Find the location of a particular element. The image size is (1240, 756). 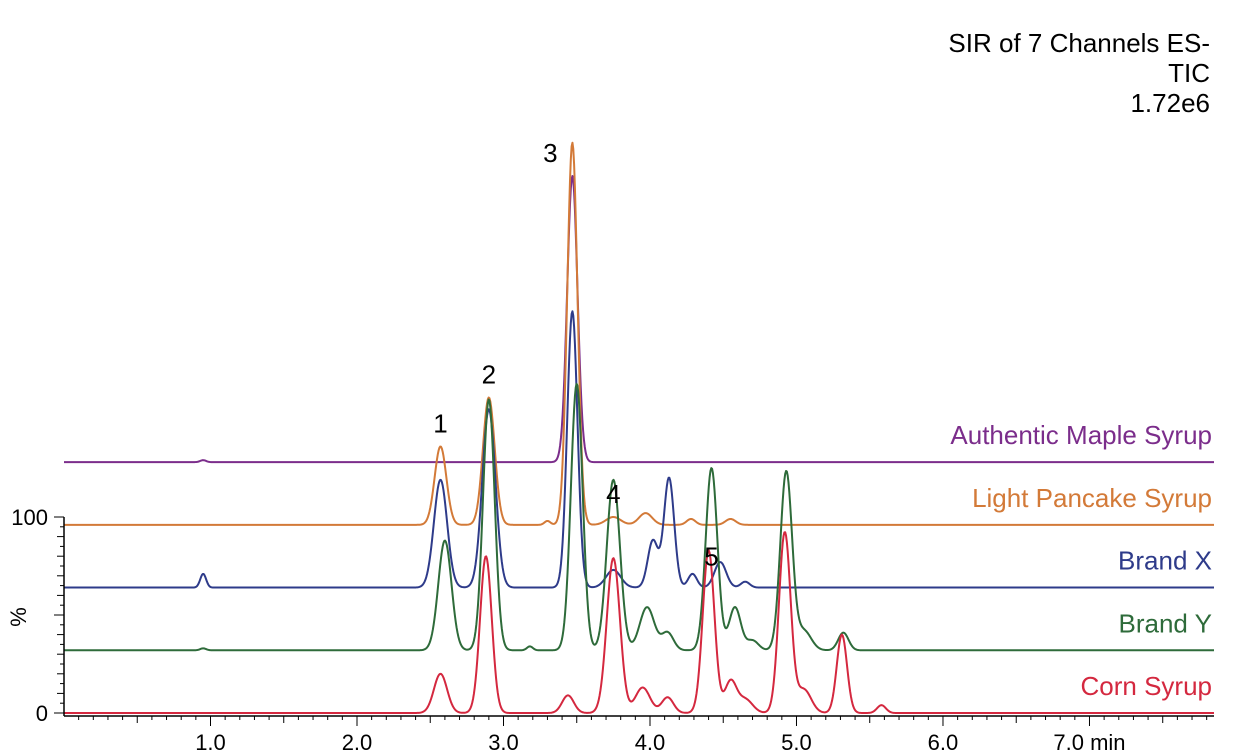

x-tick-label: 4.0 is located at coordinates (650, 742).